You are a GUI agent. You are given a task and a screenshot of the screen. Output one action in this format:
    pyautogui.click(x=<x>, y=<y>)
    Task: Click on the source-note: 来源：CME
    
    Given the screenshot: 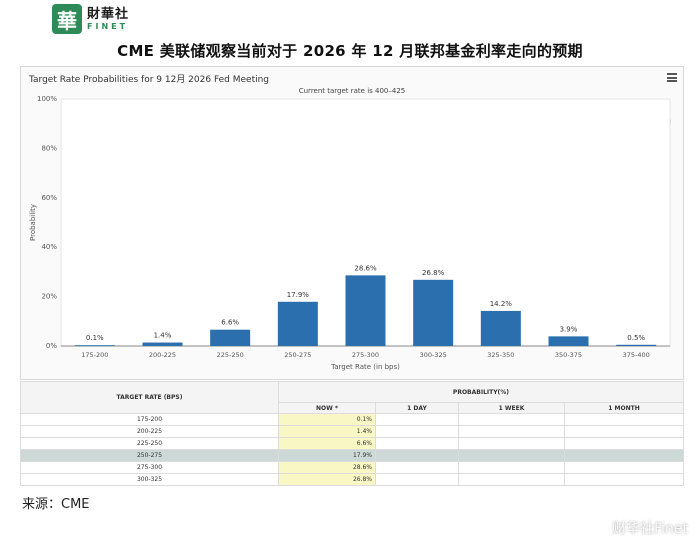 What is the action you would take?
    pyautogui.click(x=56, y=504)
    